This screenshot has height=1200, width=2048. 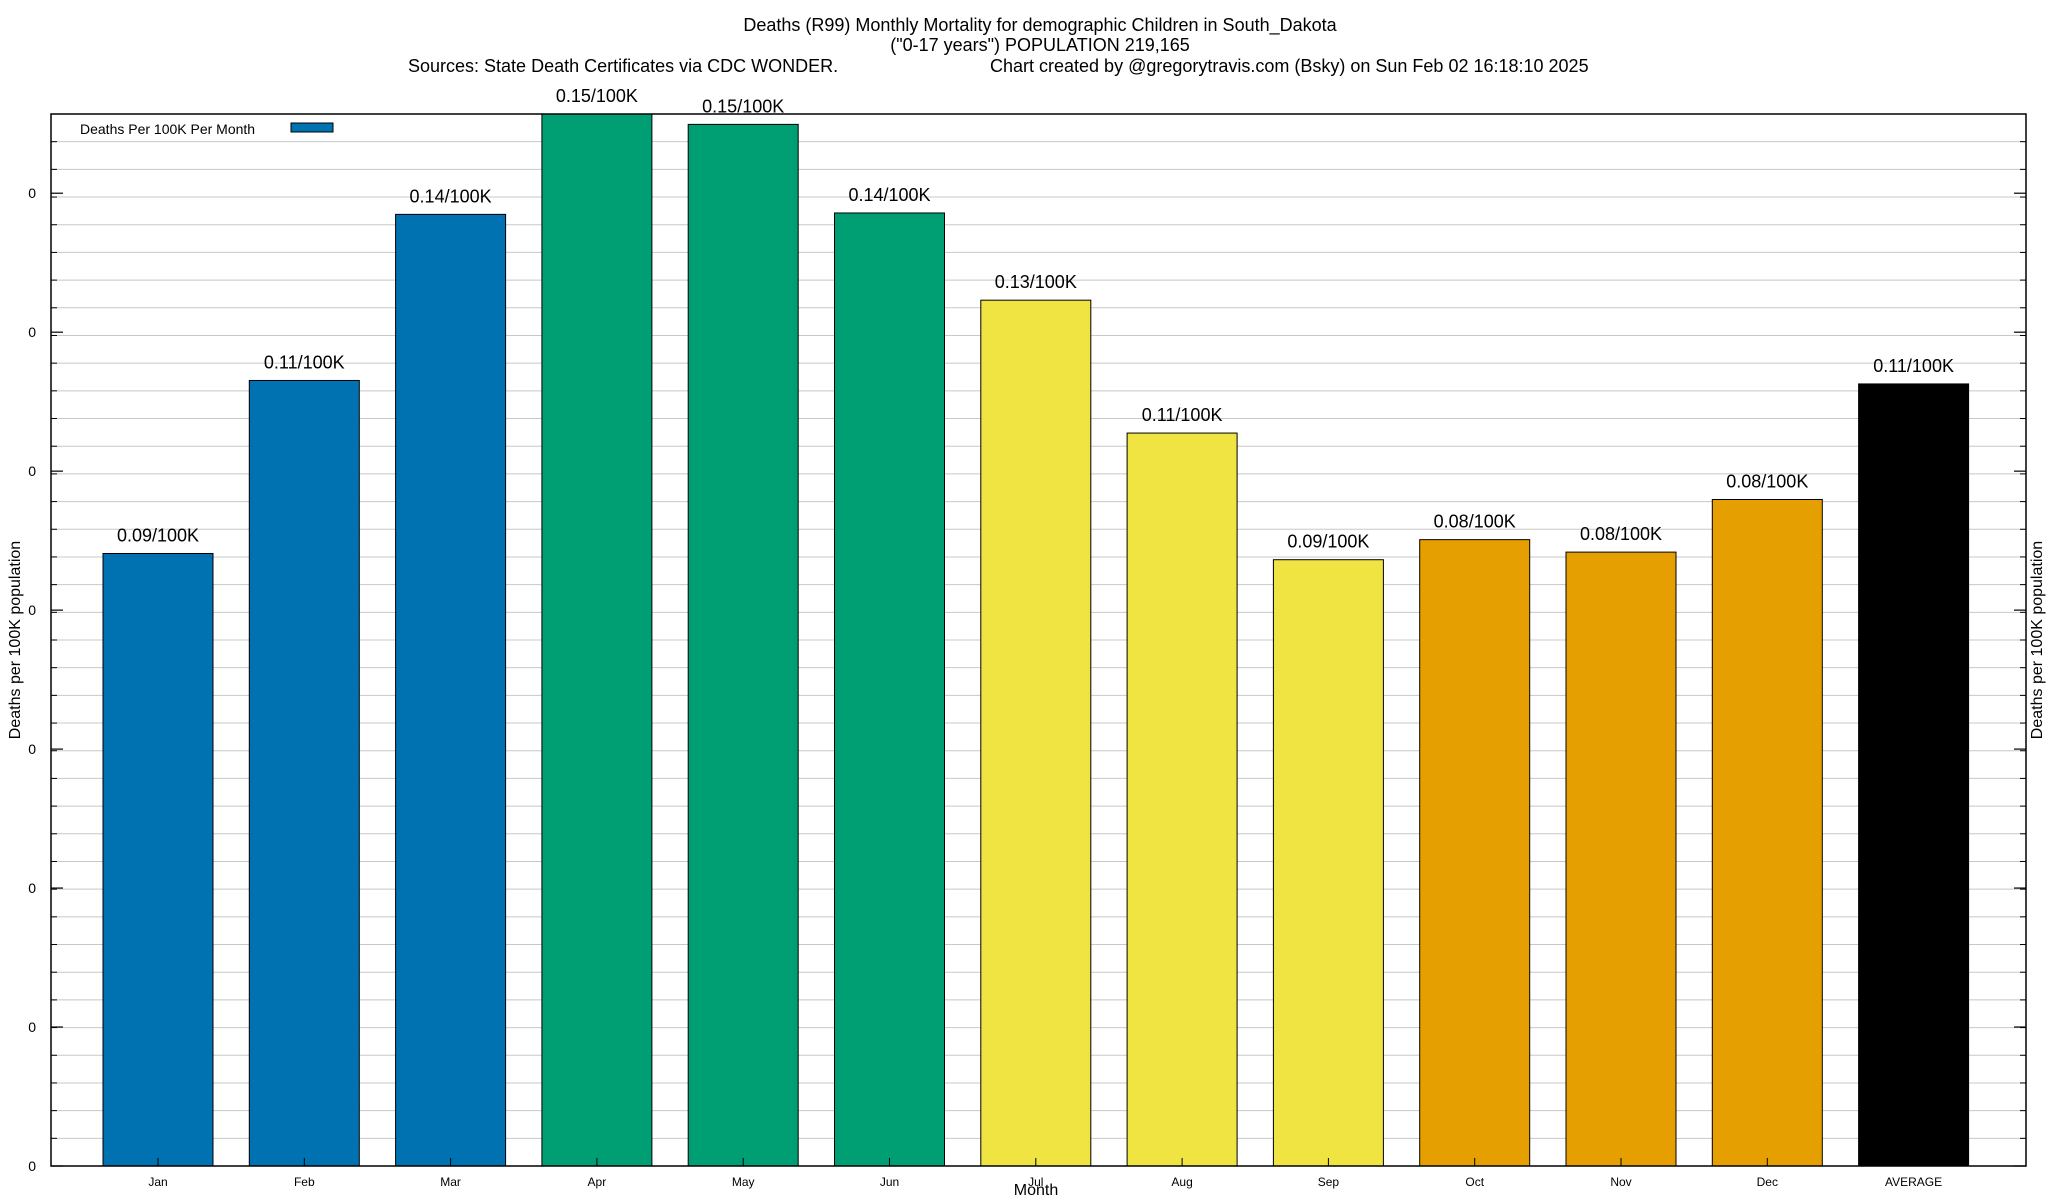 What do you see at coordinates (157, 1182) in the screenshot?
I see `x-tick-label-jan: Jan` at bounding box center [157, 1182].